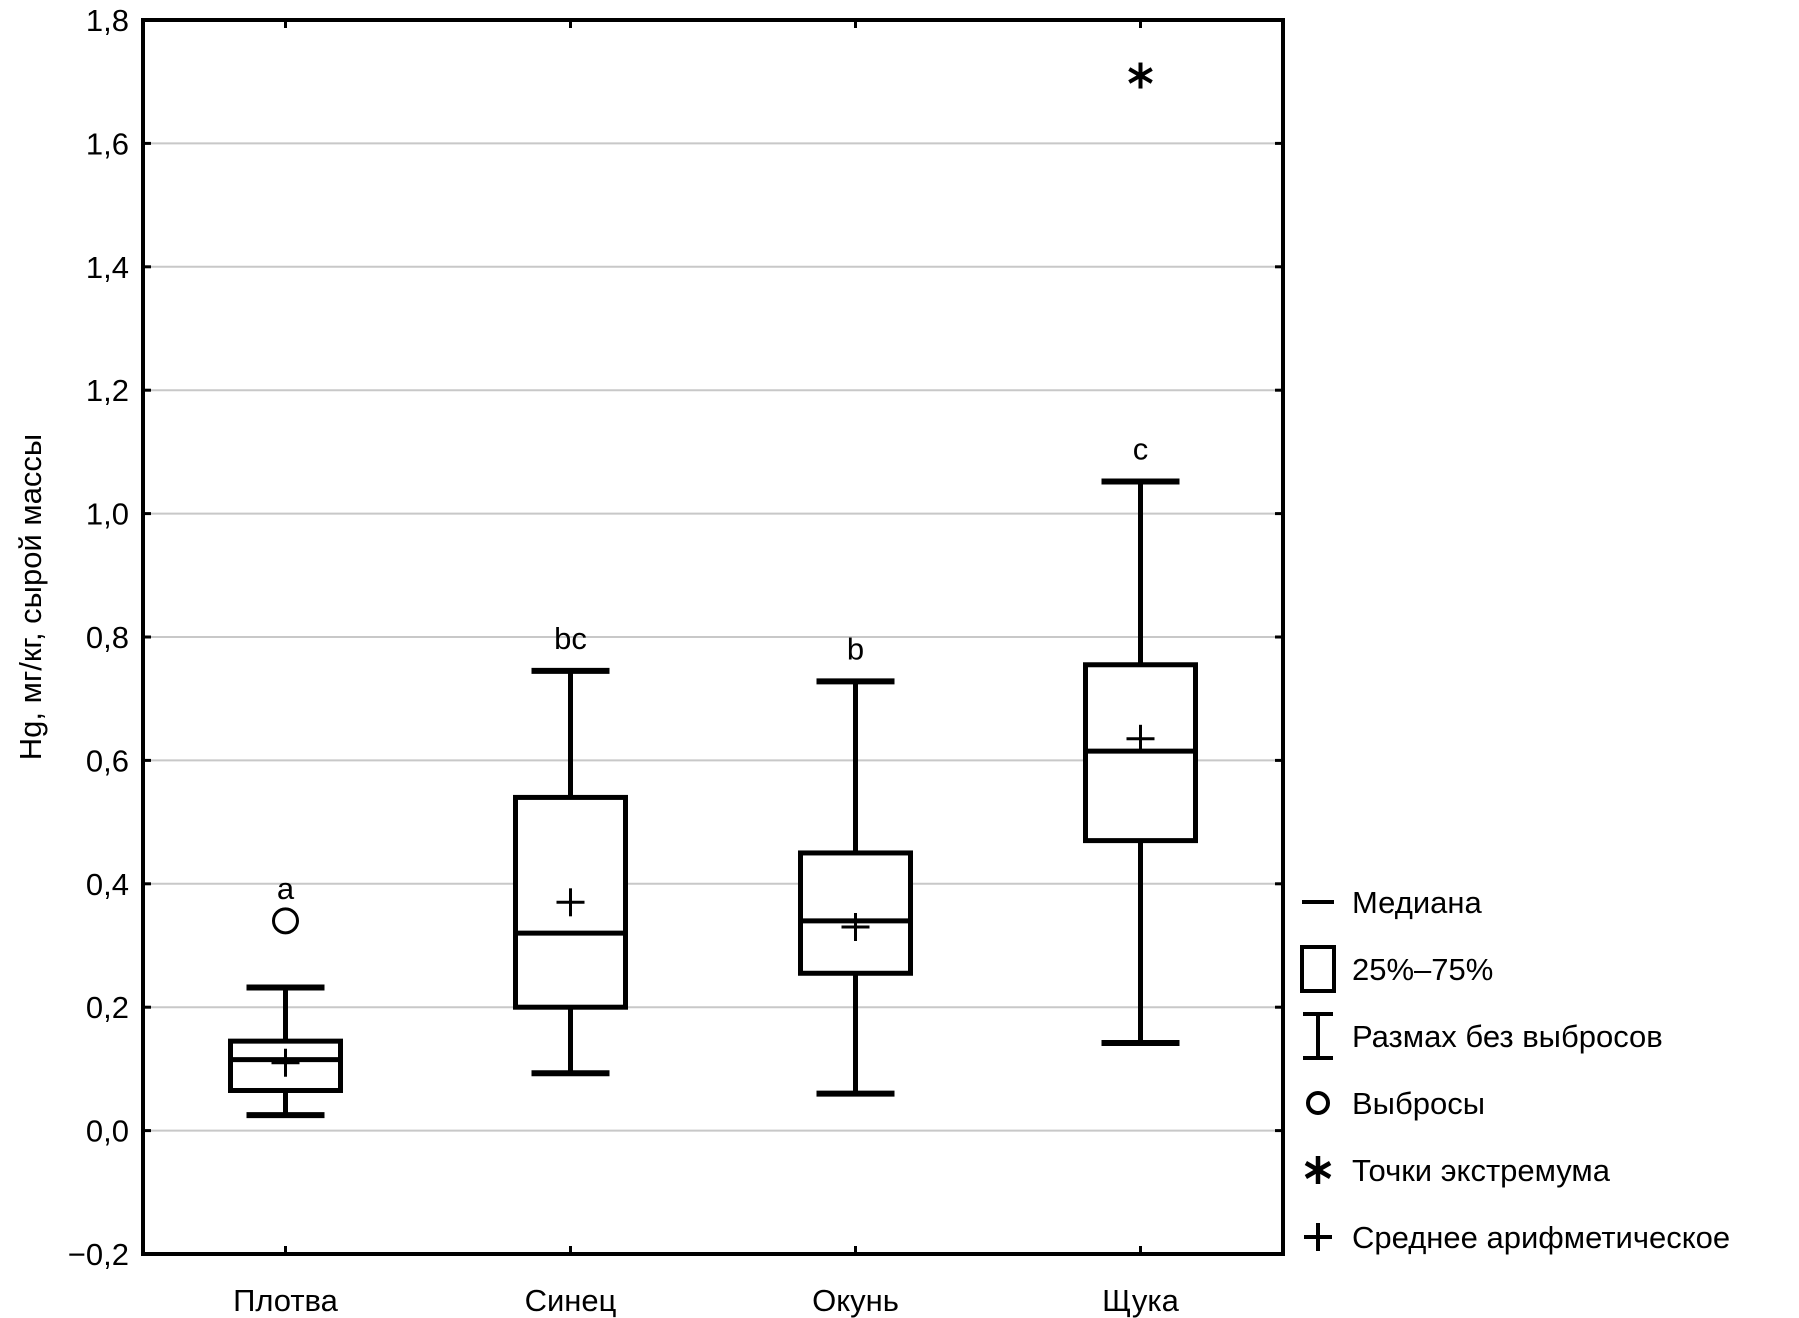 The image size is (1799, 1318). Describe the element at coordinates (1141, 449) in the screenshot. I see `group-label: c` at that location.